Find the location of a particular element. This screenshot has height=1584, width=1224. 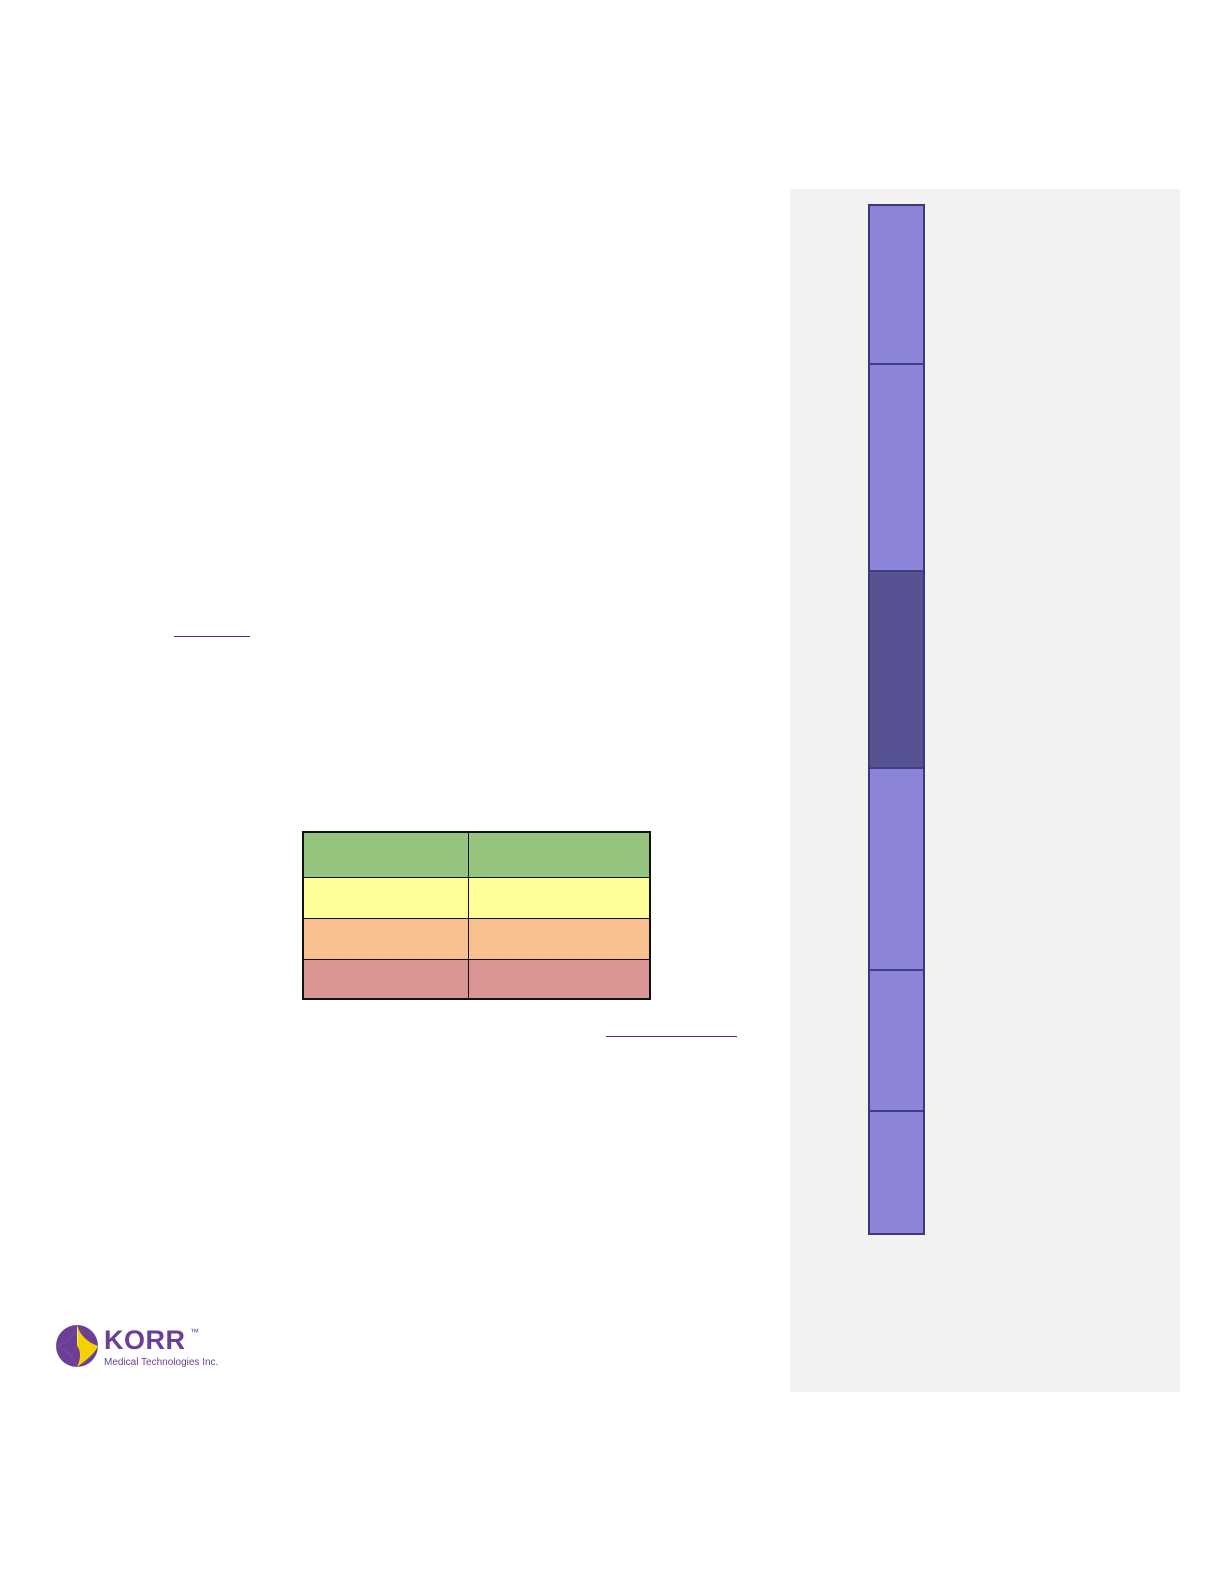

korr-logo-icon is located at coordinates (77, 1346).